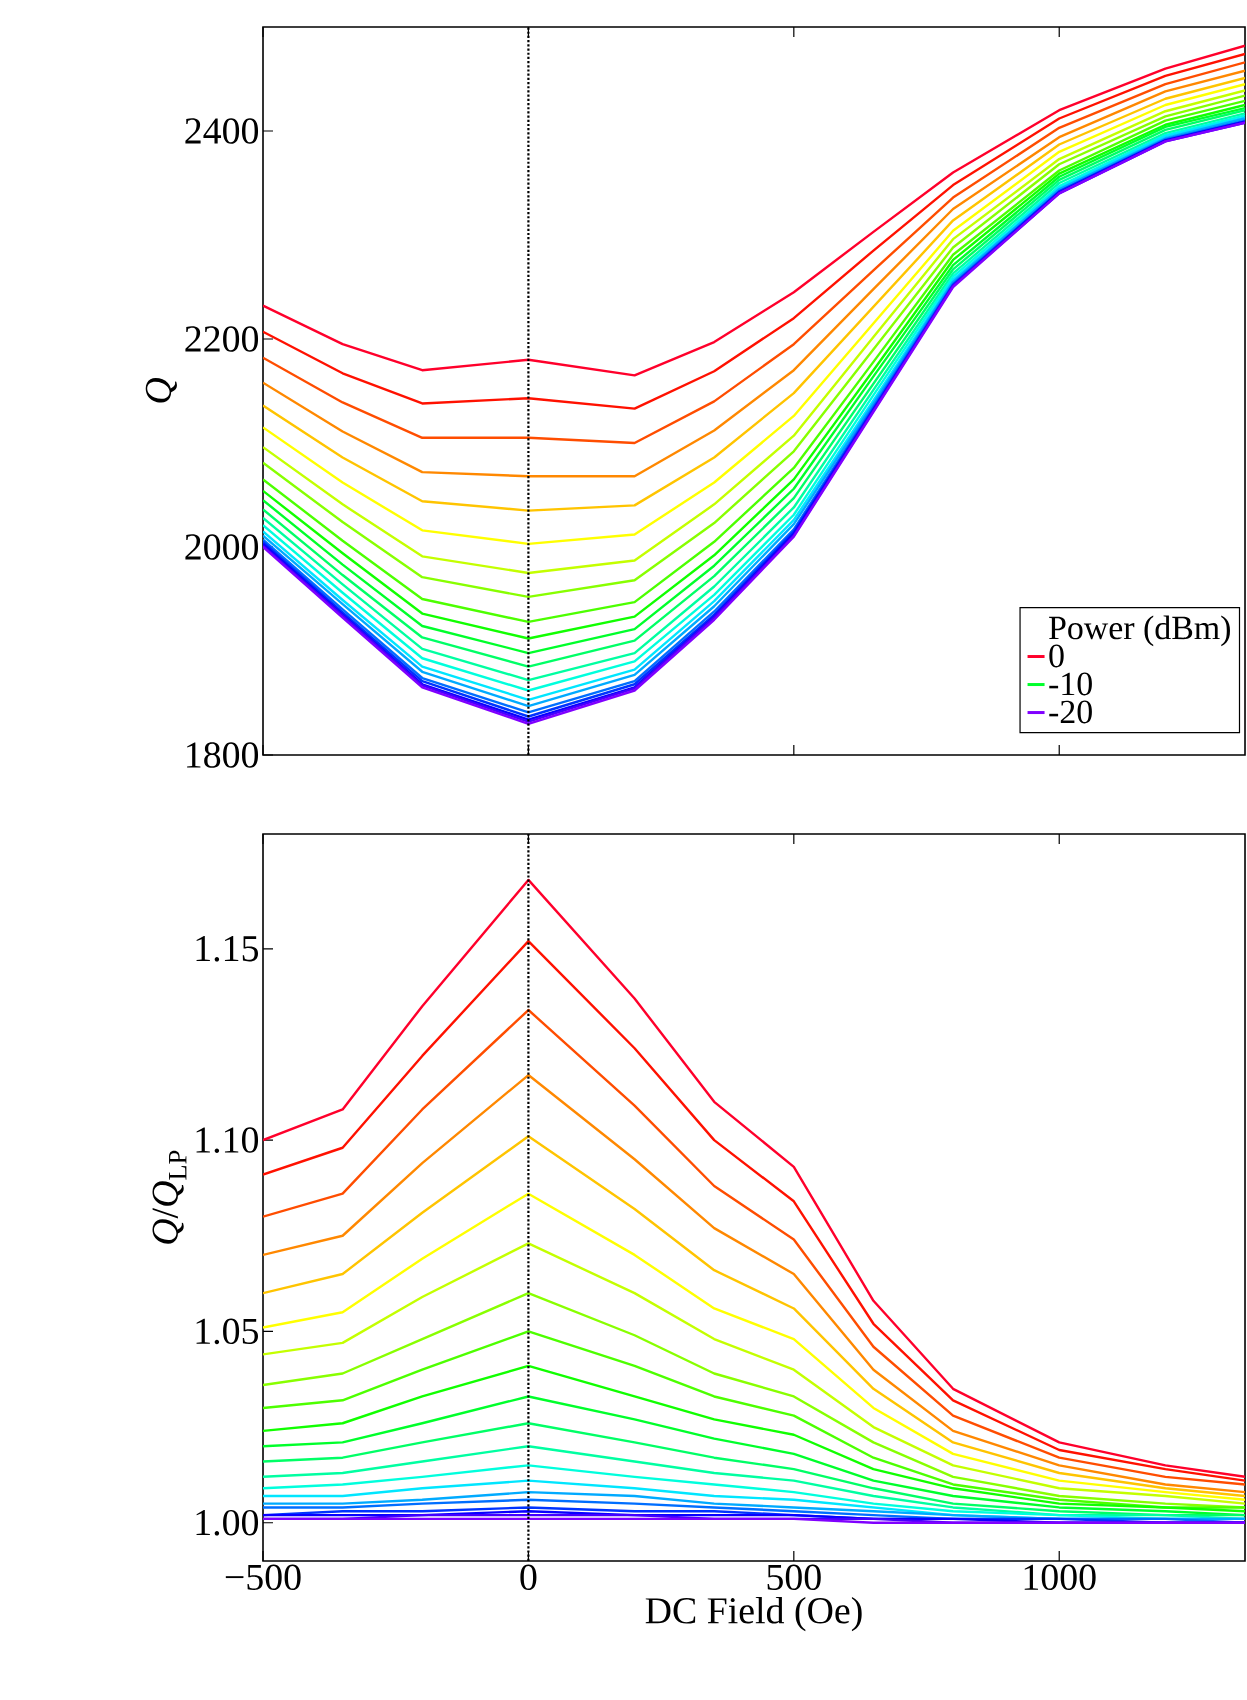  What do you see at coordinates (753, 1614) in the screenshot?
I see `x-axis-title: DC Field (Oe)` at bounding box center [753, 1614].